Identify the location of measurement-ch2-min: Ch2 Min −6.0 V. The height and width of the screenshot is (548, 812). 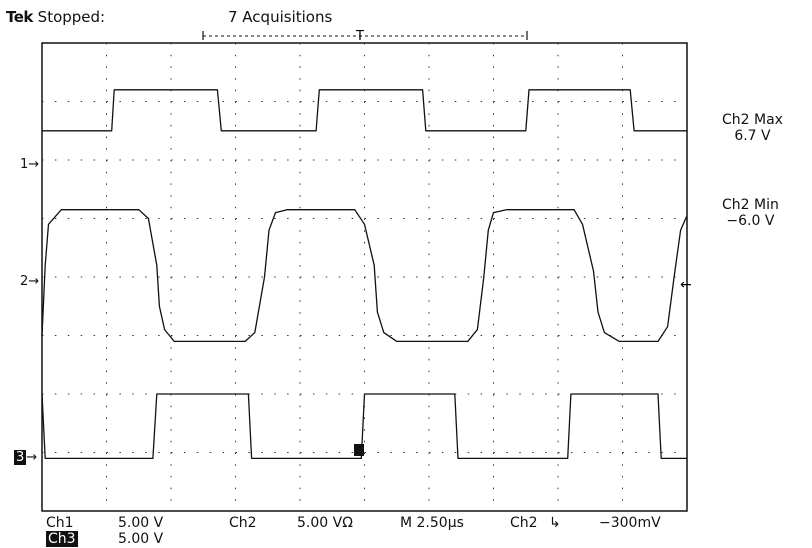
(750, 213).